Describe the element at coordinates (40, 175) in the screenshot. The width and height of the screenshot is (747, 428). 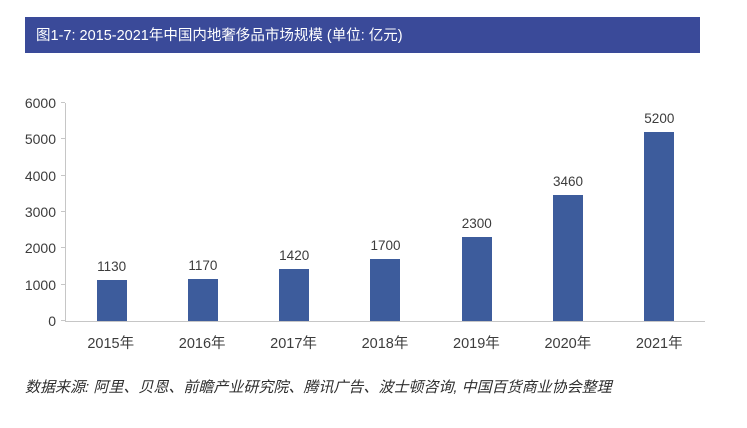
I see `y-tick-label: 4000` at that location.